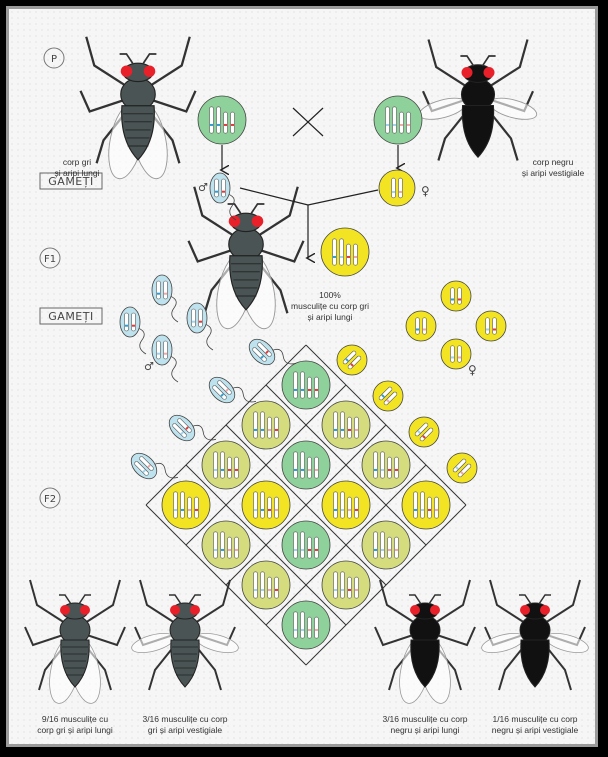  I want to click on gametes-label-f1: GAMEȚI, so click(70, 316).